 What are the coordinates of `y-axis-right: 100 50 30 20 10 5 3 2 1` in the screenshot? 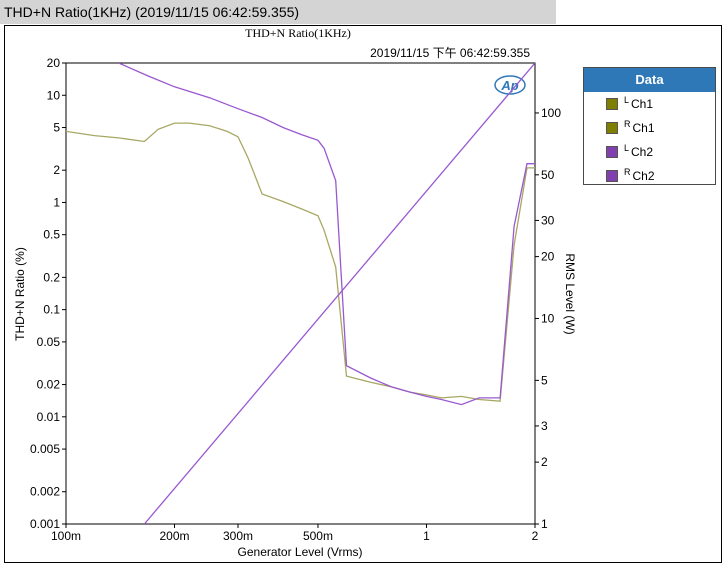 It's located at (548, 318).